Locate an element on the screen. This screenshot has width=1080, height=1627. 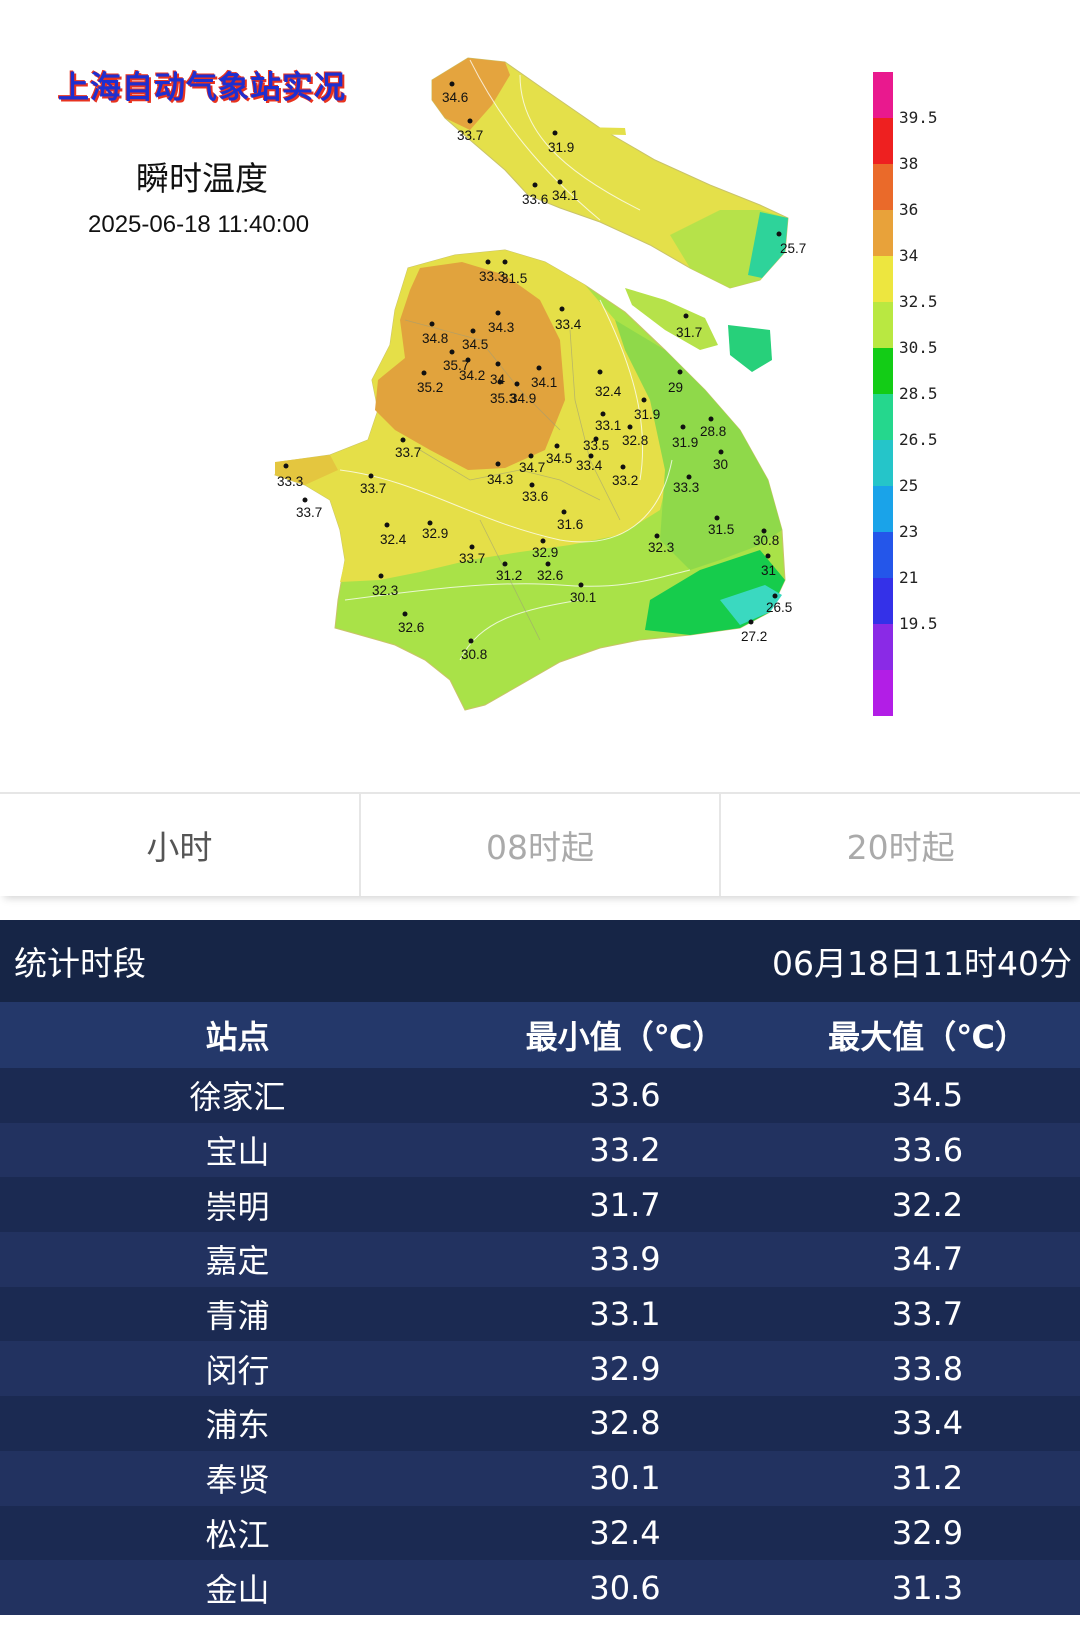
legend-label: 36 is located at coordinates (908, 209).